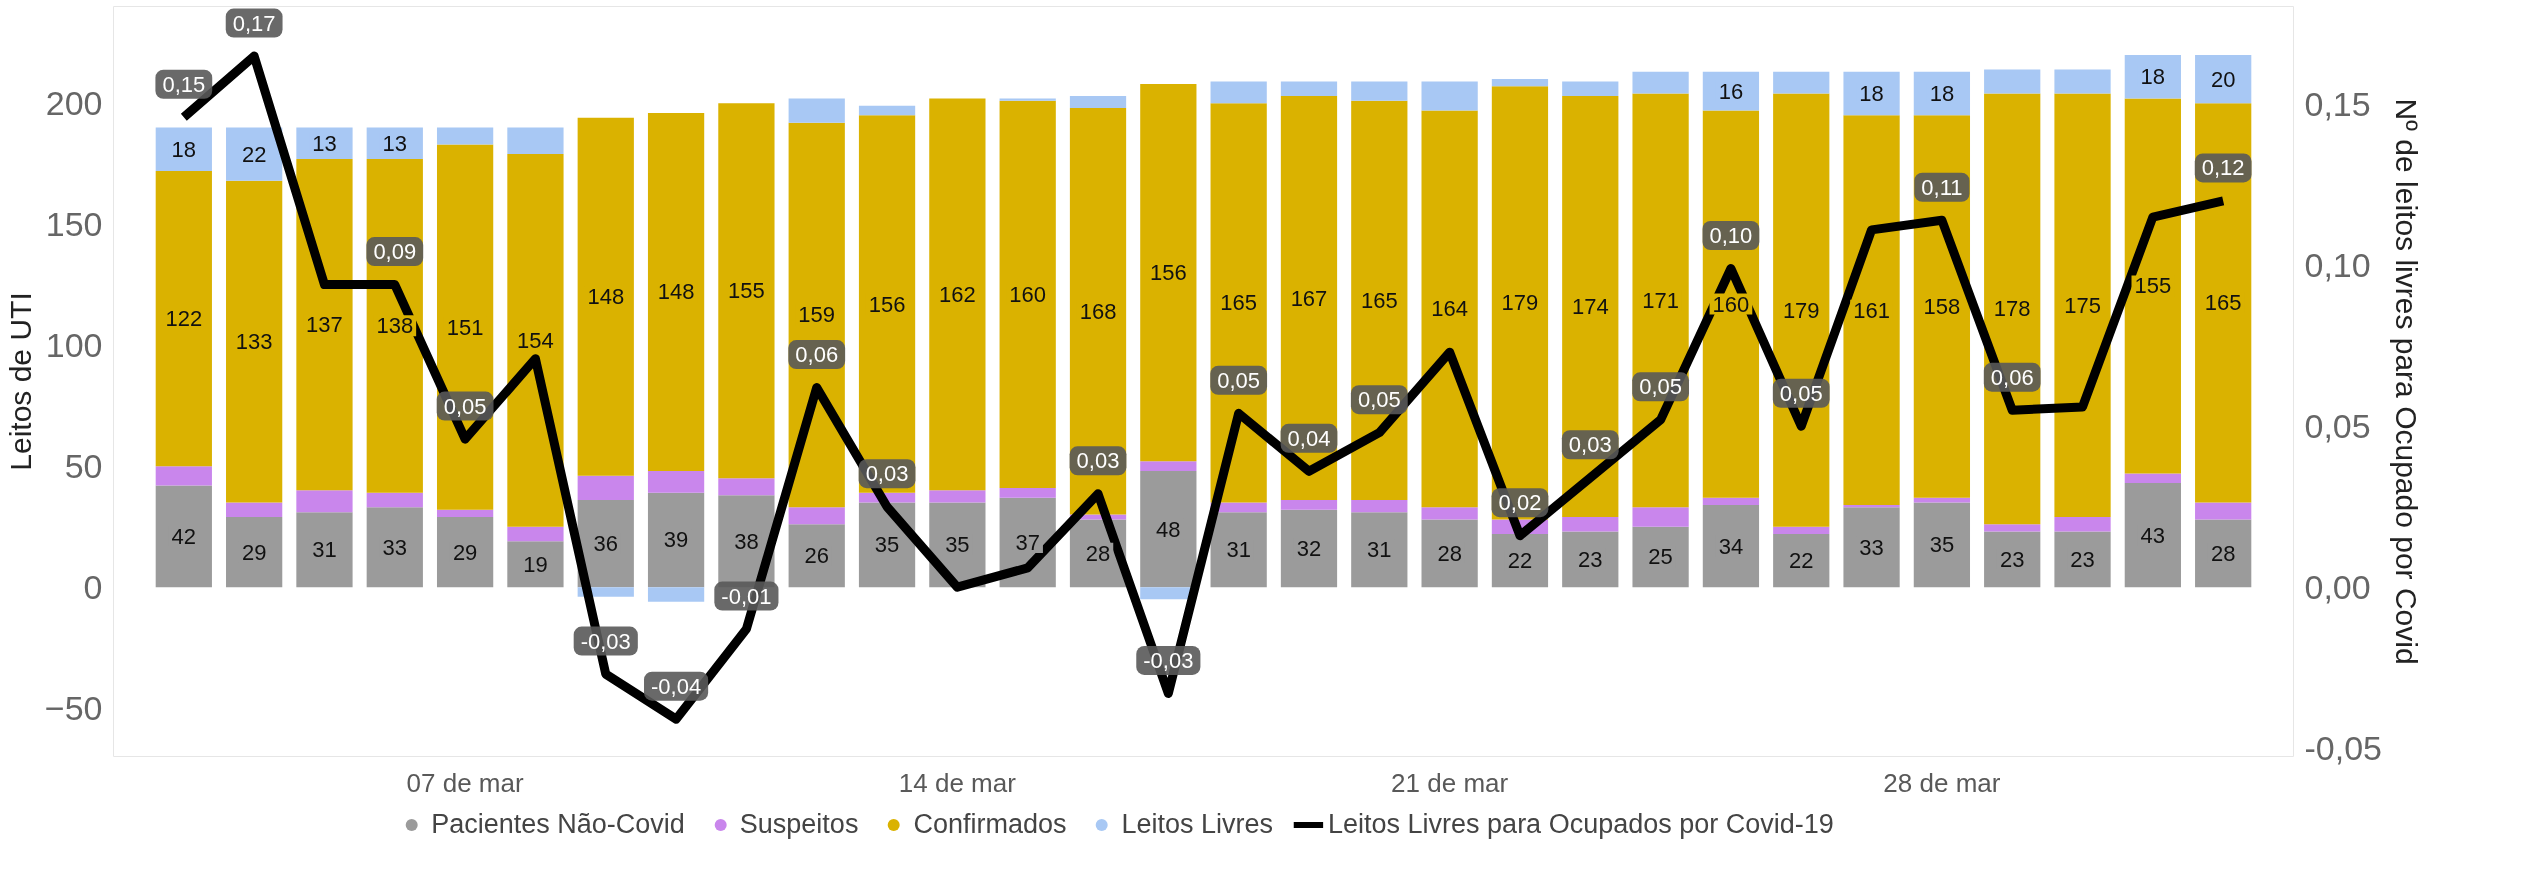  Describe the element at coordinates (887, 304) in the screenshot. I see `data-label: 156` at that location.